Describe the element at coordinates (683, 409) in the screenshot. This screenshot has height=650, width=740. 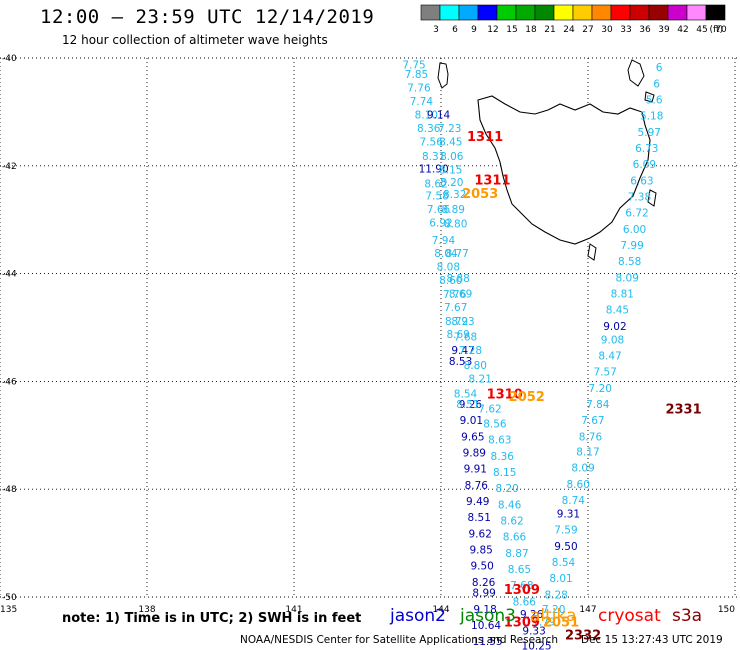
I see `time-label: 2331` at that location.